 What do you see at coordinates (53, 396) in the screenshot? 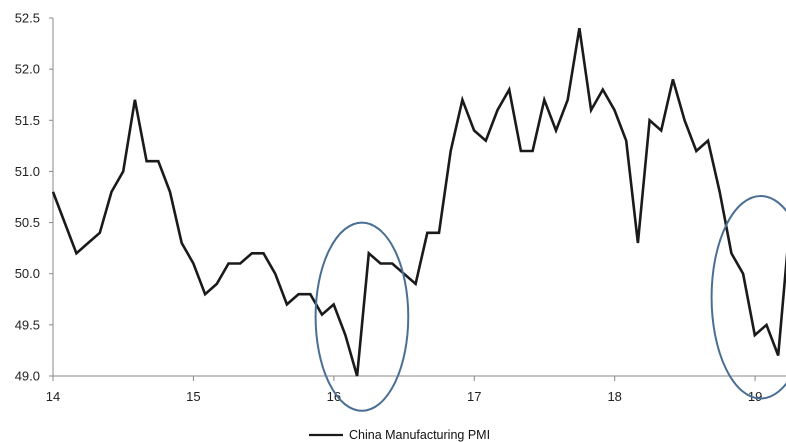
I see `x-tick-label: 14` at bounding box center [53, 396].